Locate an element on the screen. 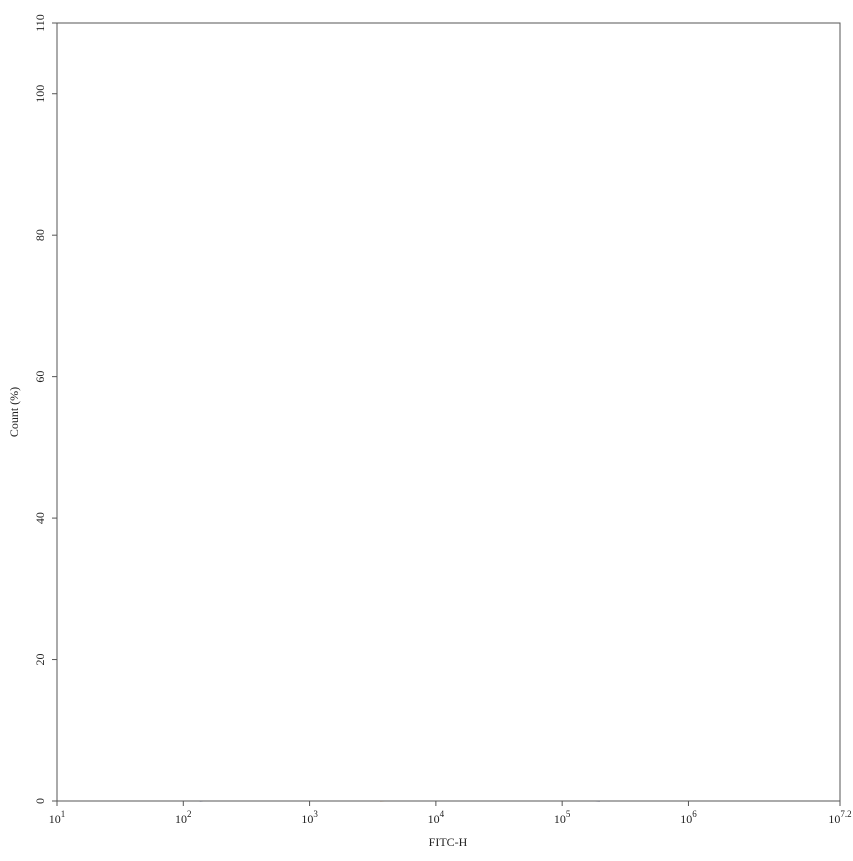 Image resolution: width=853 pixels, height=861 pixels. y-tick-label: 60 is located at coordinates (40, 377).